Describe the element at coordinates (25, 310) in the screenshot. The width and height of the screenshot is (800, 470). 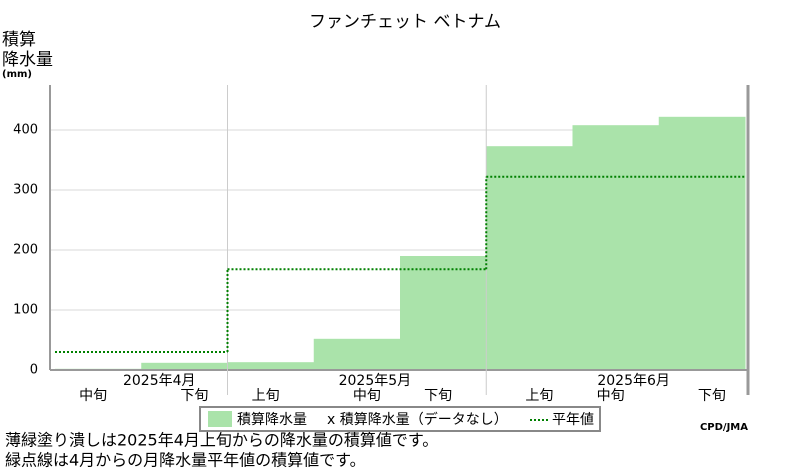
I see `y-tick-label: 100` at that location.